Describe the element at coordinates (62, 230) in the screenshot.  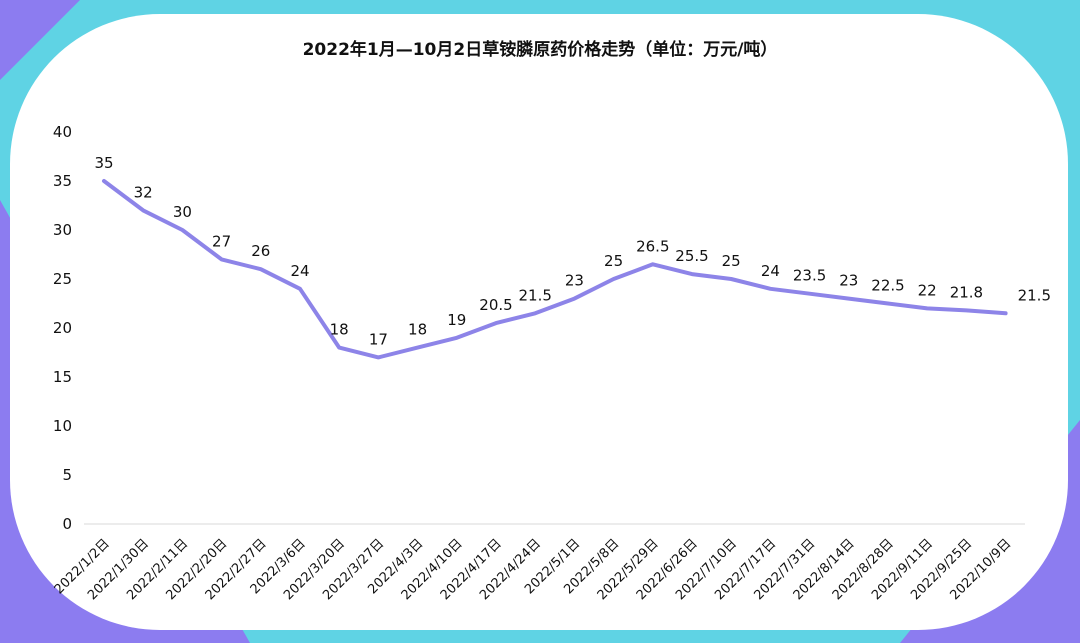
I see `y-tick-label: 30` at that location.